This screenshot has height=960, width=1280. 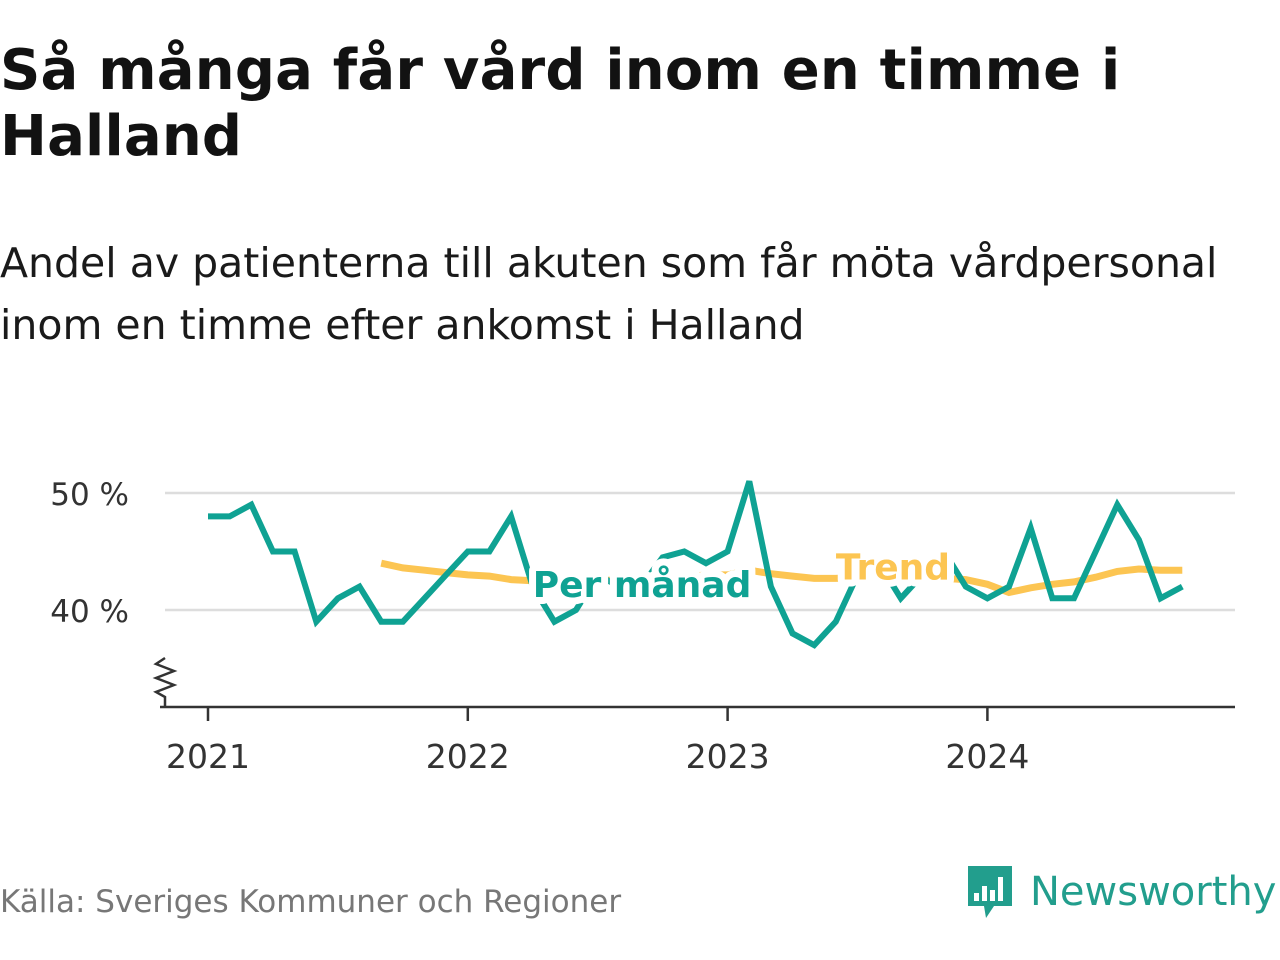 I want to click on series-lines, so click(x=696, y=564).